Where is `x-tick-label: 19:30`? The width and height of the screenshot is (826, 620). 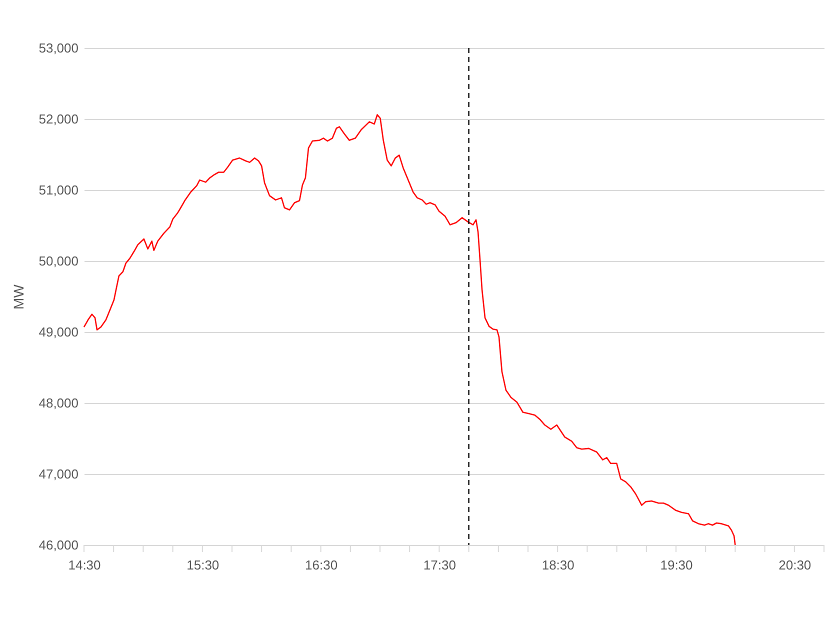
x-tick-label: 19:30 is located at coordinates (676, 565).